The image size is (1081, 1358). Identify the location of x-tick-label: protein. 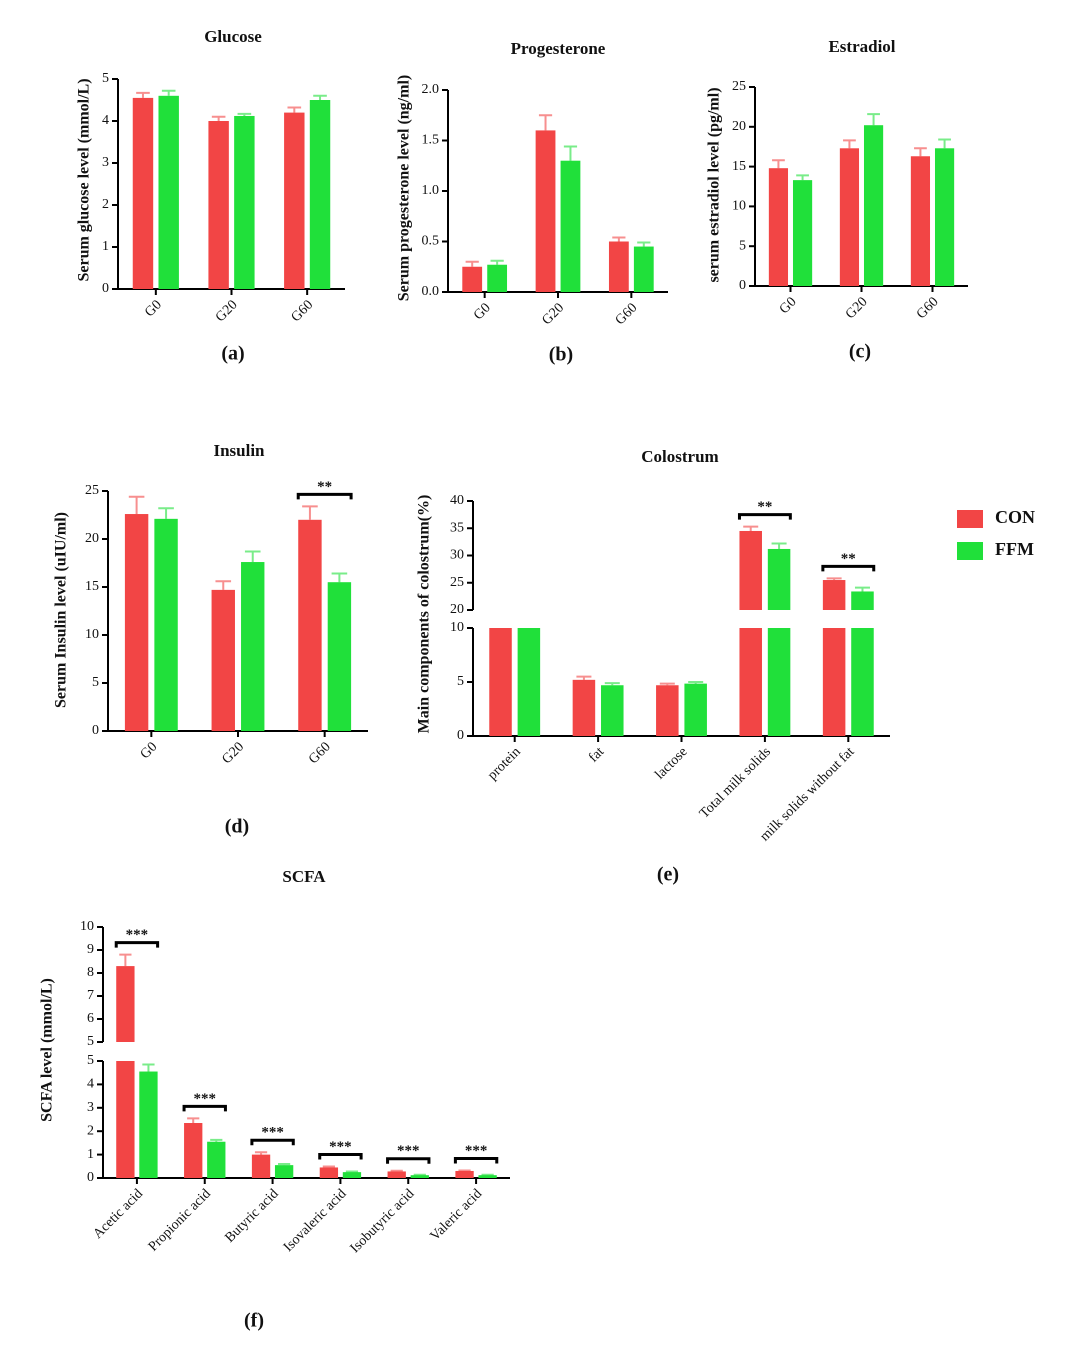
(504, 763).